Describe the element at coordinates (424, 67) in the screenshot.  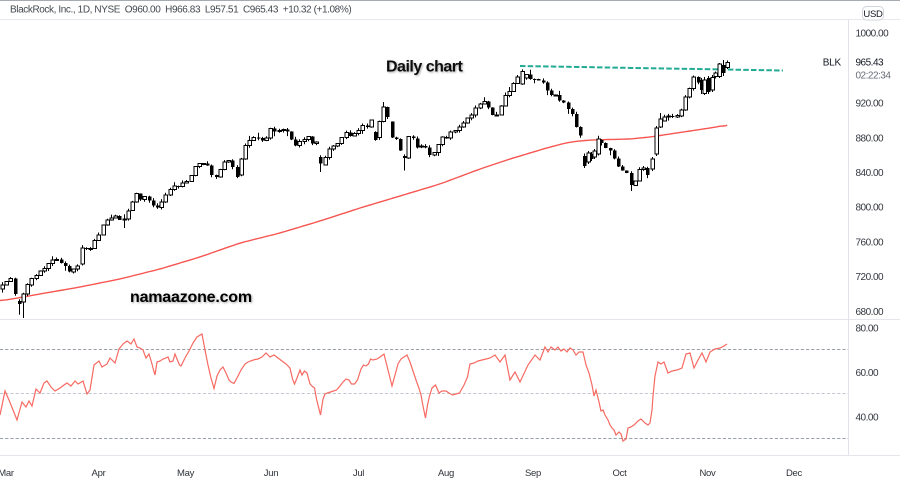
I see `svg-text: Daily chart` at that location.